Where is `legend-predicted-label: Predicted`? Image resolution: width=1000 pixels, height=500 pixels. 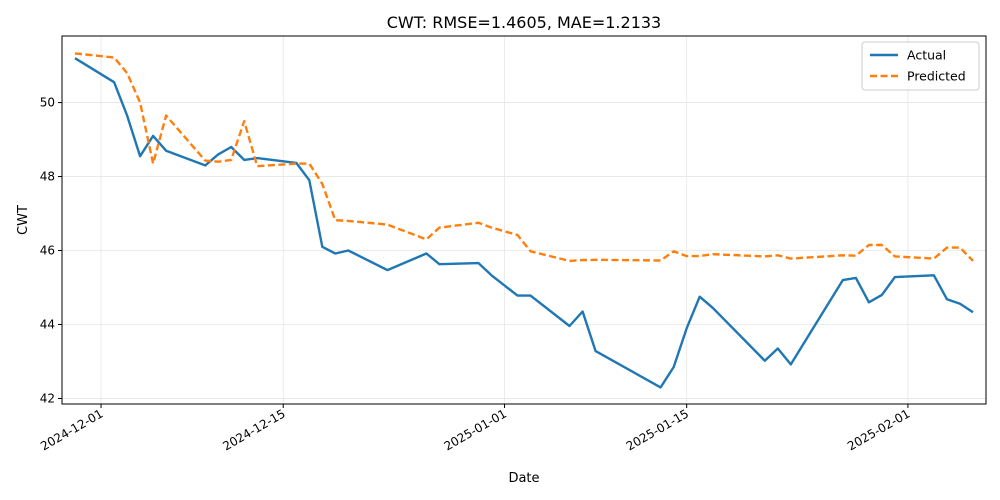 legend-predicted-label: Predicted is located at coordinates (936, 76).